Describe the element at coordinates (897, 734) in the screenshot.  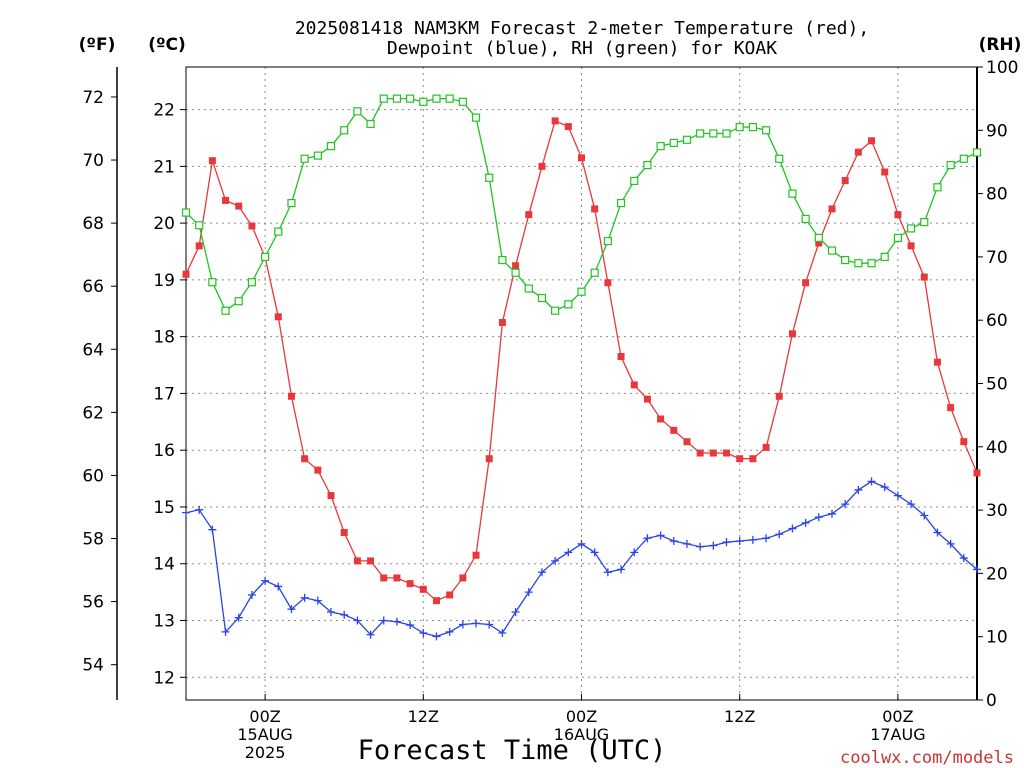
I see `x-tick-label: 17AUG` at that location.